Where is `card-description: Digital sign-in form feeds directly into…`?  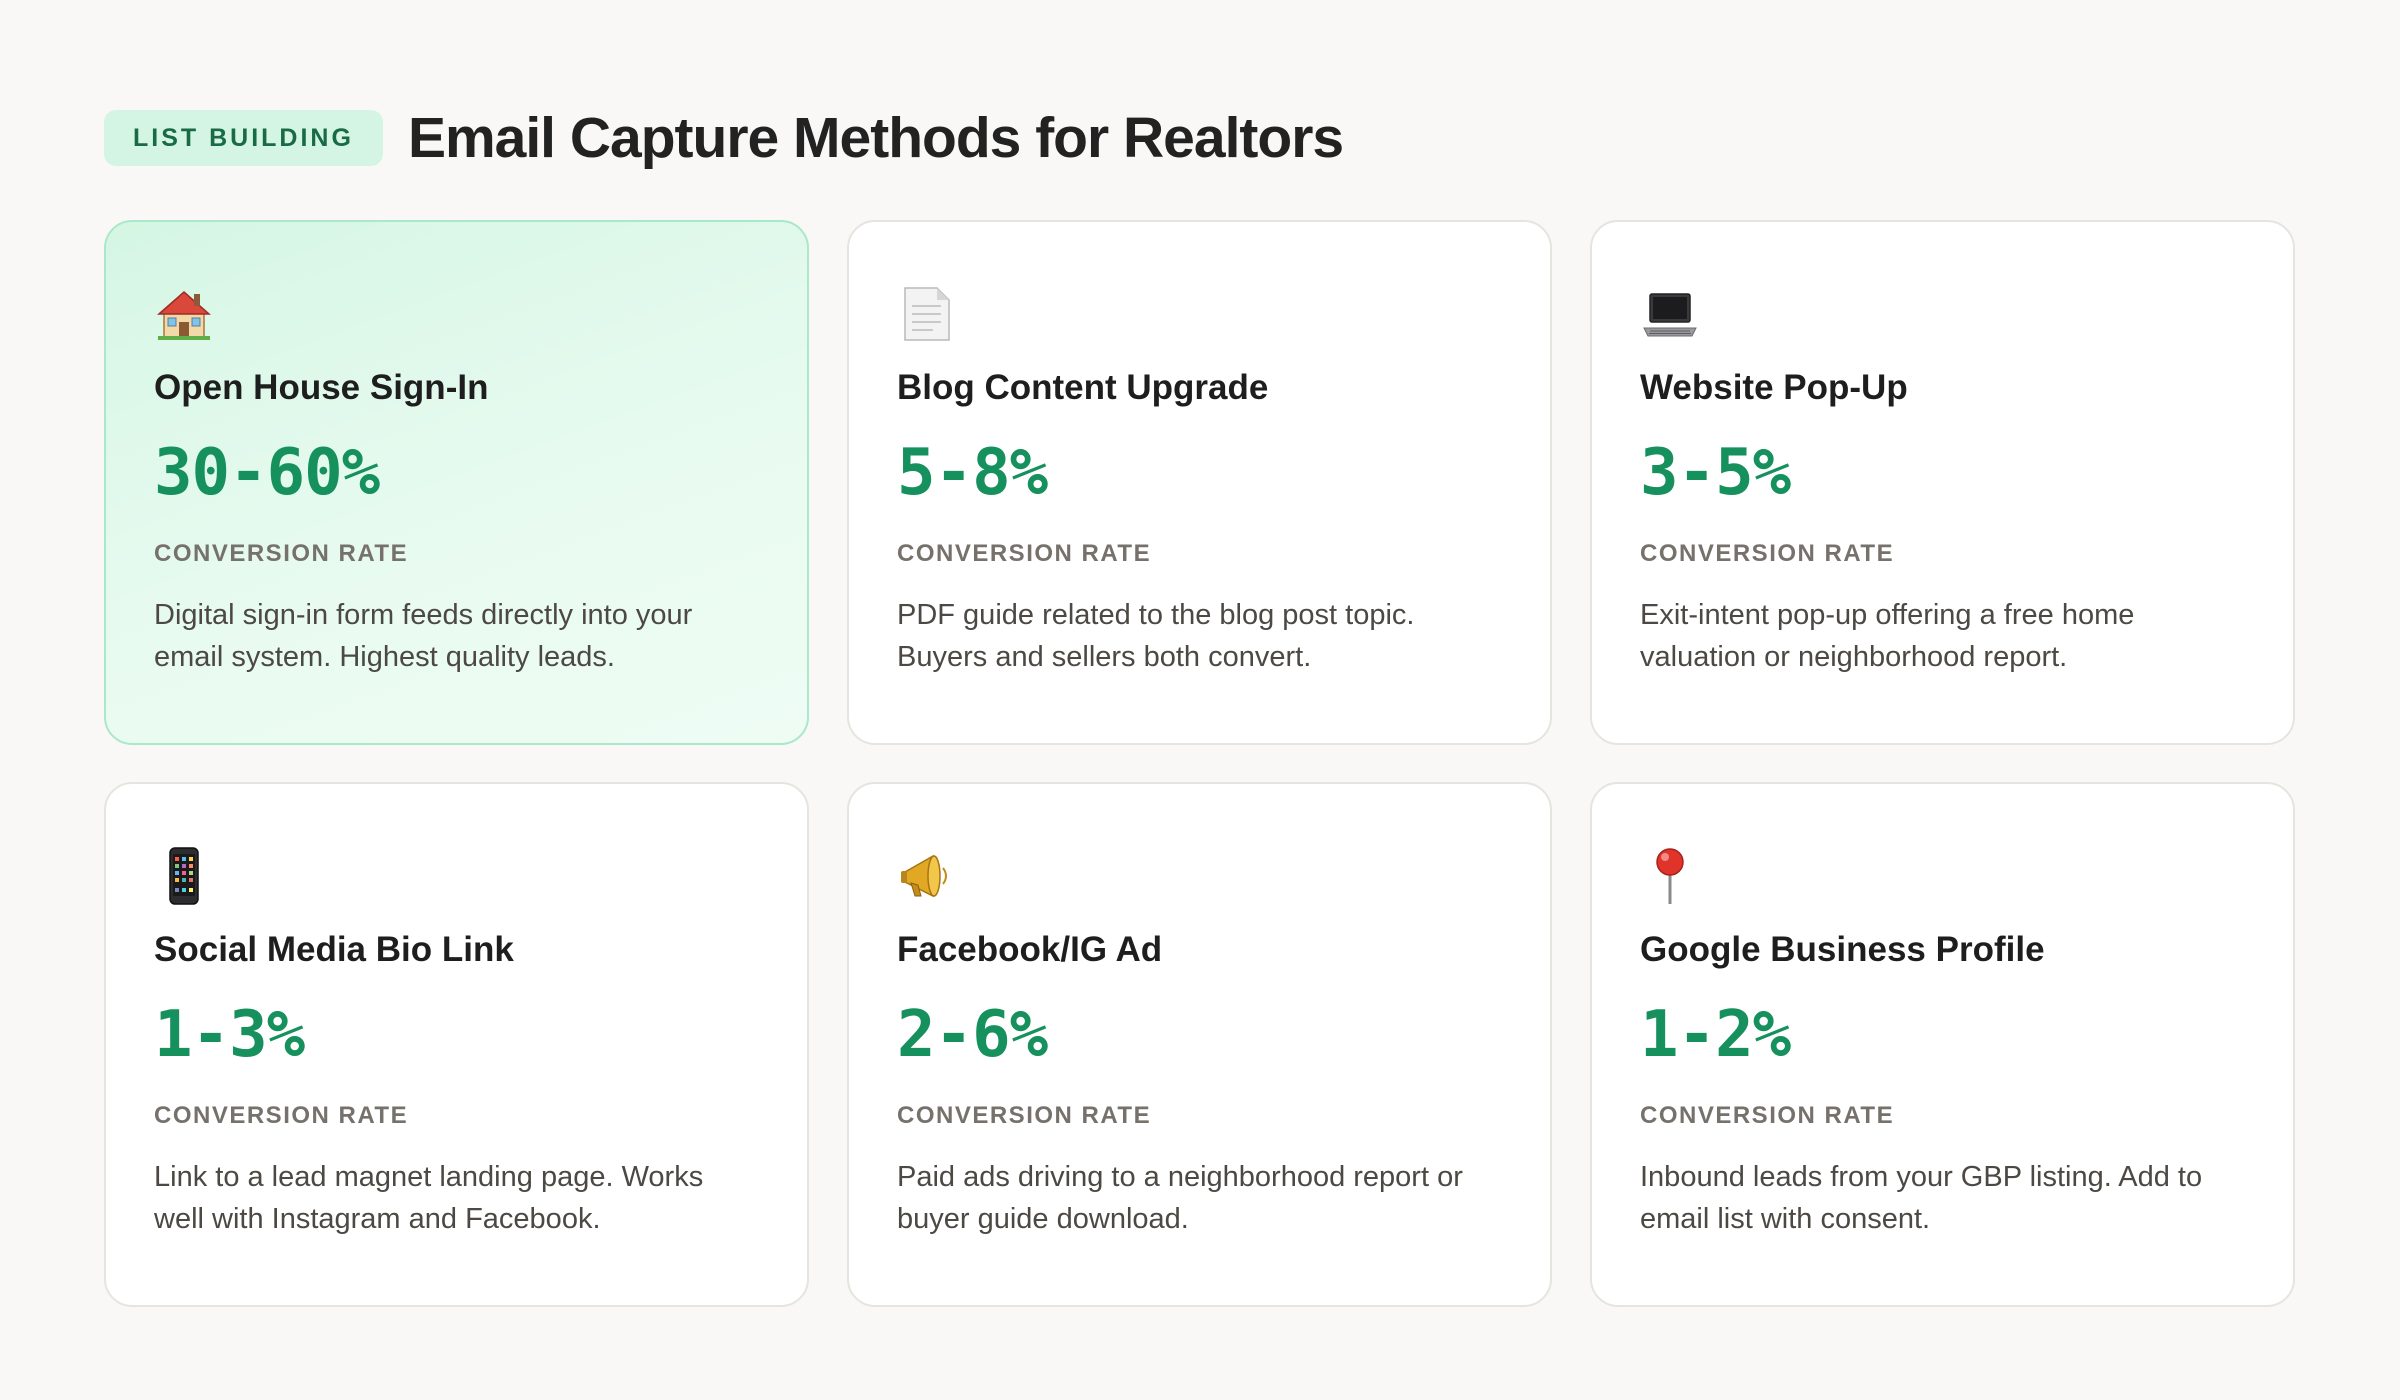 card-description: Digital sign-in form feeds directly into… is located at coordinates (423, 636).